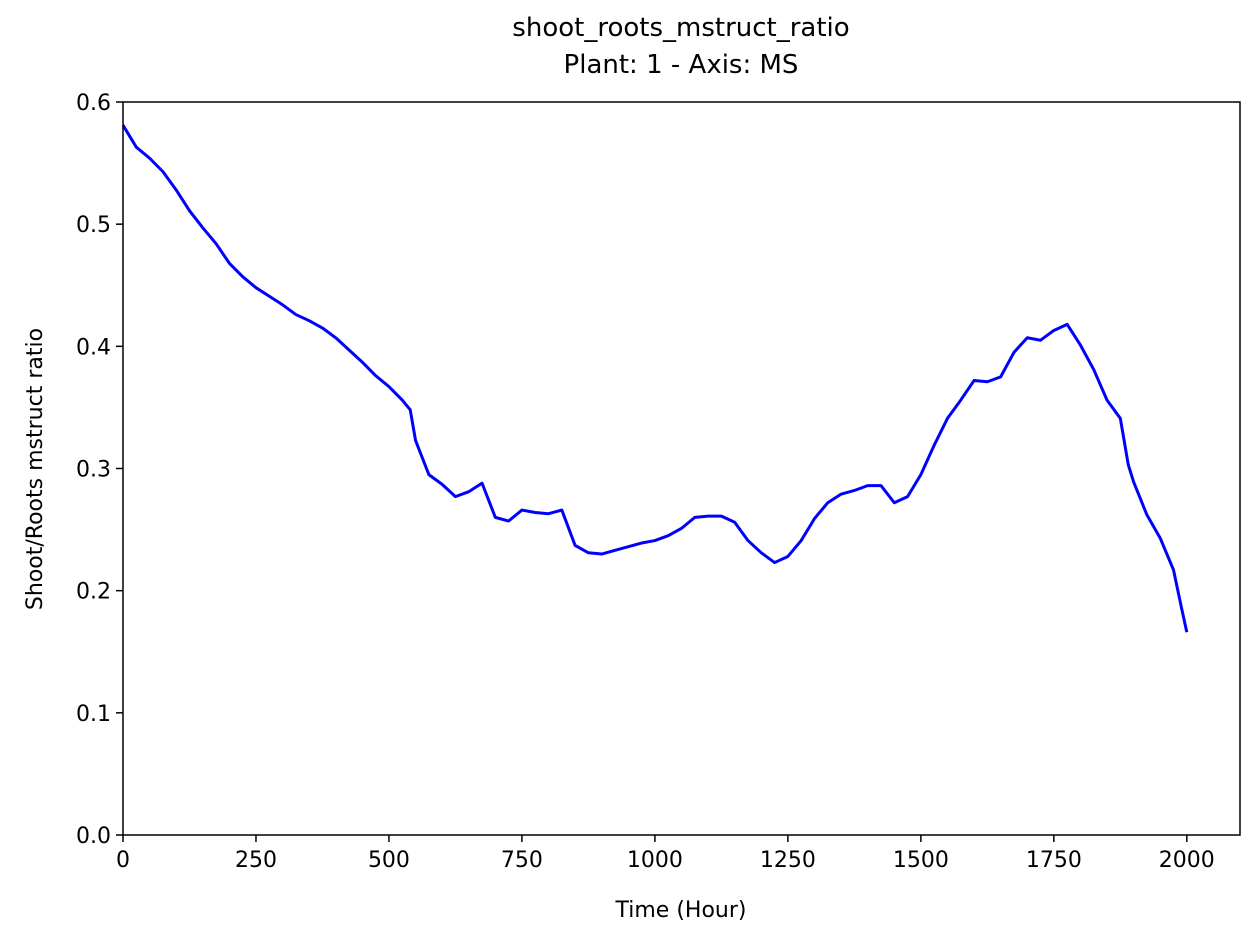 The width and height of the screenshot is (1259, 943). I want to click on x-tick-label: 500, so click(389, 860).